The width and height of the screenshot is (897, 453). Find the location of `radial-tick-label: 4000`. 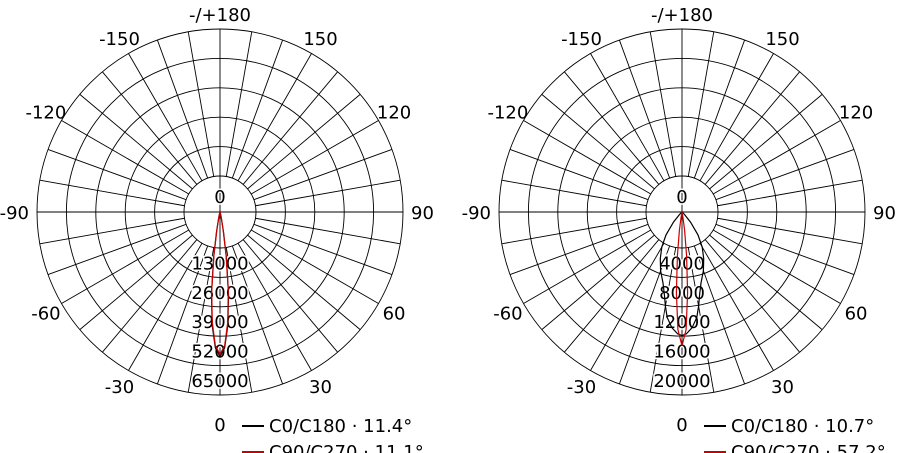

radial-tick-label: 4000 is located at coordinates (682, 263).